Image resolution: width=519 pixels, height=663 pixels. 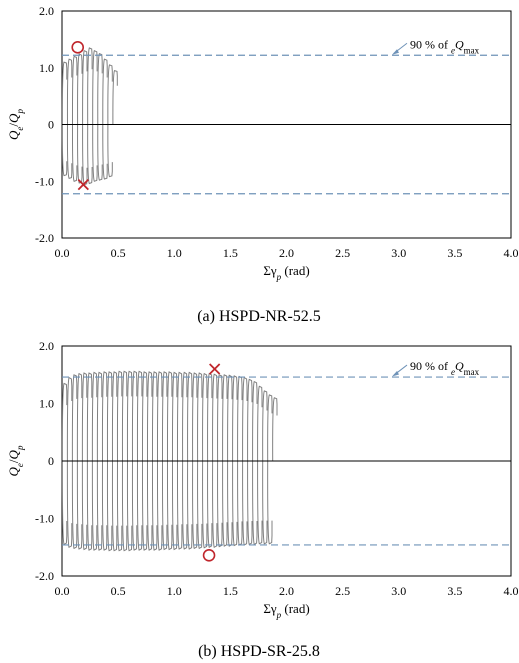 I want to click on cross-stroke, so click(x=83, y=185).